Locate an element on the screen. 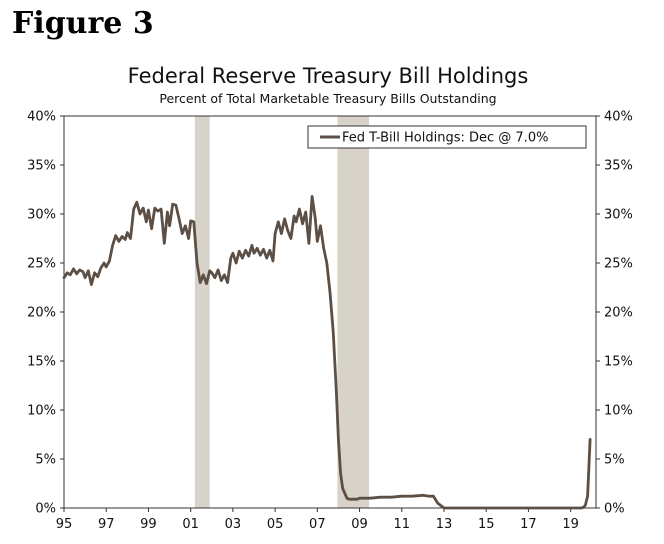 Image resolution: width=664 pixels, height=544 pixels. y-tick-label-left: 30% is located at coordinates (41, 215).